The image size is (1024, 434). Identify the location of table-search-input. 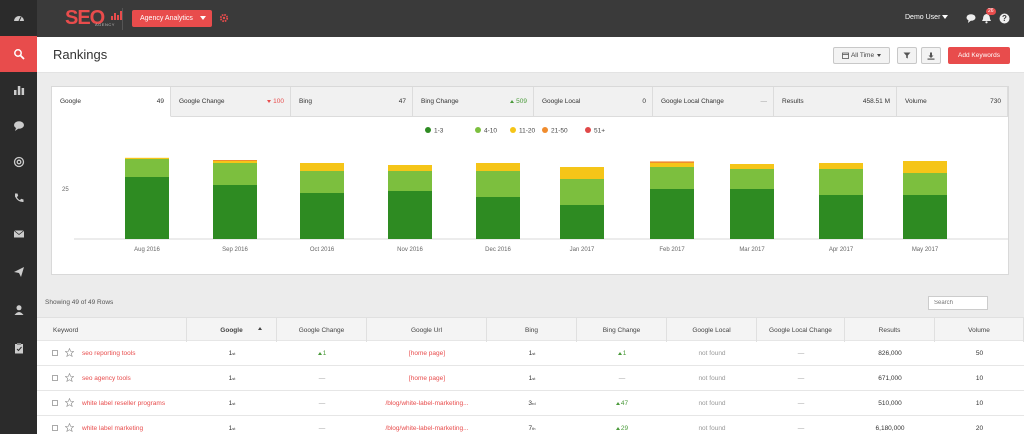
(958, 303).